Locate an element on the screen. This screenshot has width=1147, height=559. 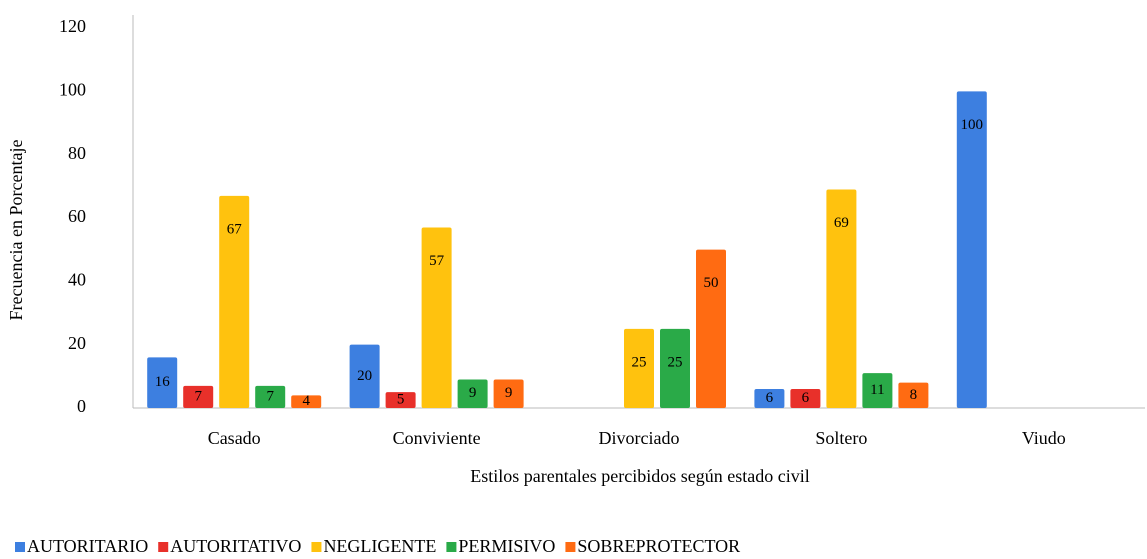
y-tick-label: 100 is located at coordinates (72, 89).